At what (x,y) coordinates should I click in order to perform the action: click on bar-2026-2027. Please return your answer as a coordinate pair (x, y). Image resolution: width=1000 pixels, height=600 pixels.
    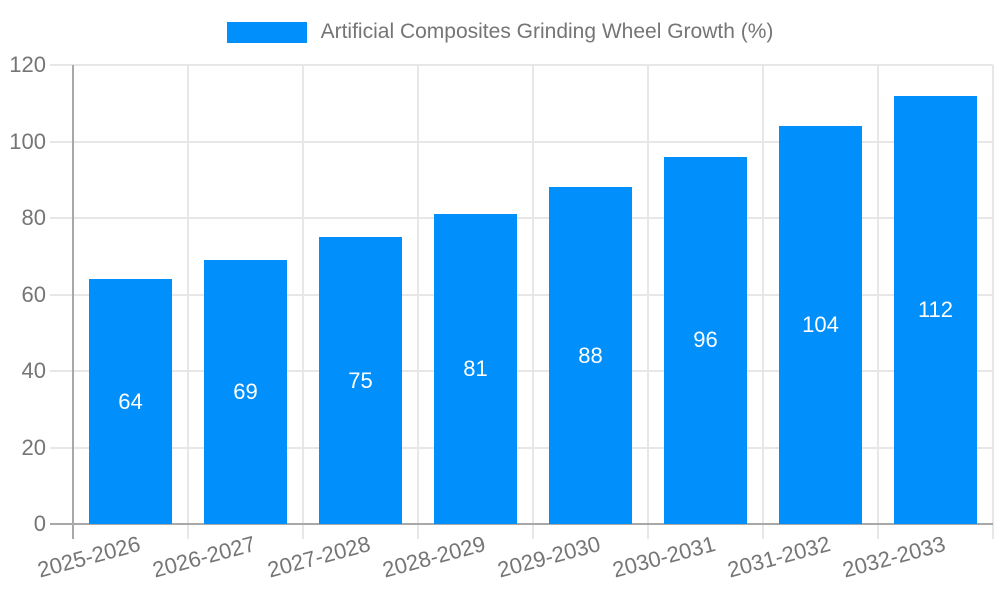
    Looking at the image, I should click on (245, 392).